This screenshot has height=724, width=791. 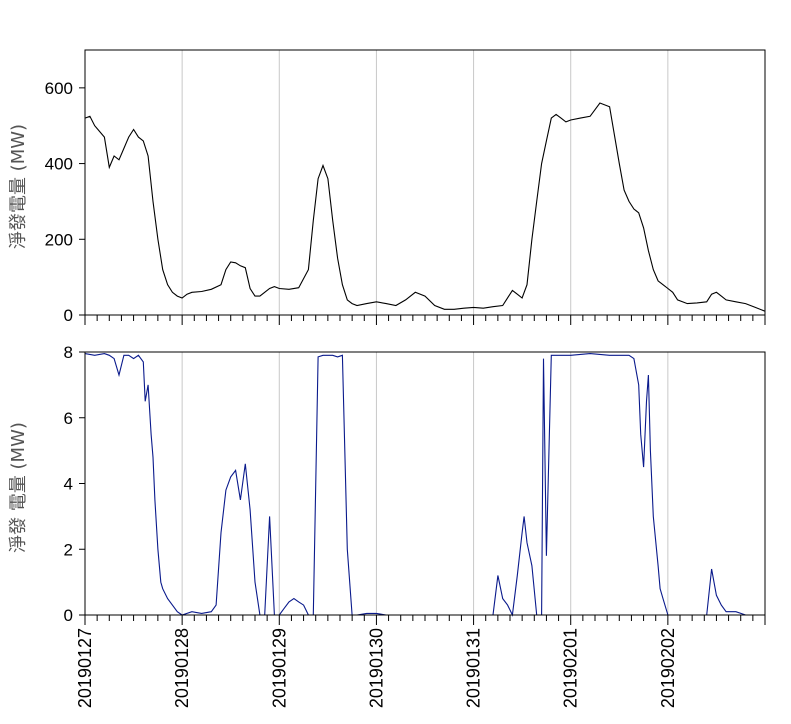 What do you see at coordinates (68, 484) in the screenshot?
I see `y-tick-label: 4` at bounding box center [68, 484].